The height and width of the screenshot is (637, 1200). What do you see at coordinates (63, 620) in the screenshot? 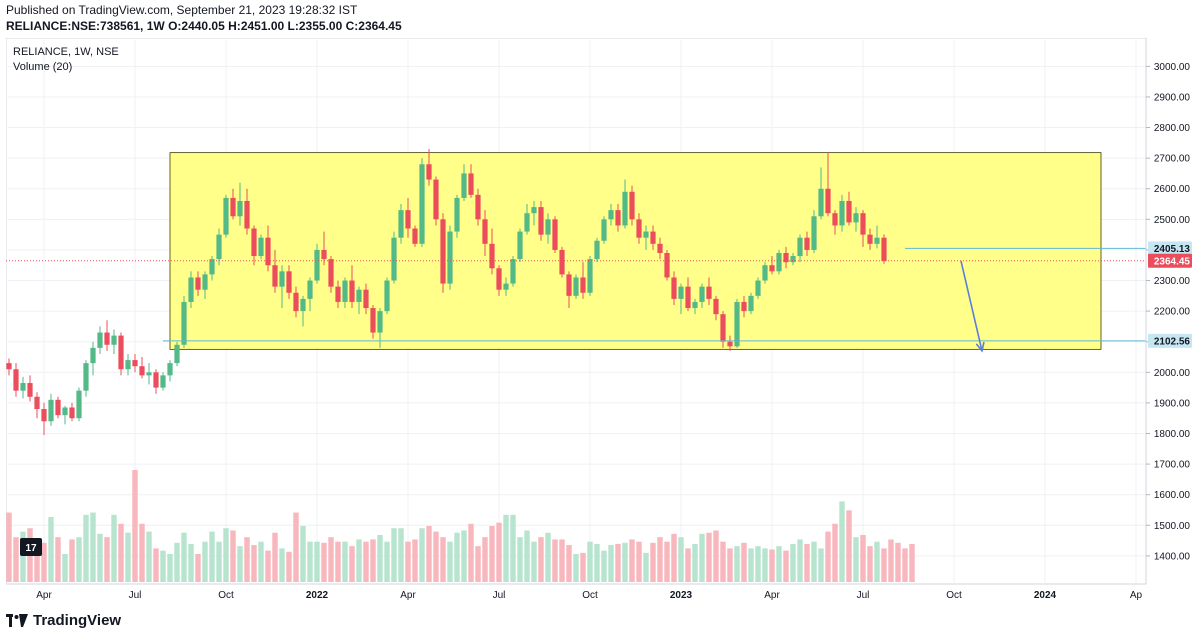
I see `tradingview-logo: TradingView` at bounding box center [63, 620].